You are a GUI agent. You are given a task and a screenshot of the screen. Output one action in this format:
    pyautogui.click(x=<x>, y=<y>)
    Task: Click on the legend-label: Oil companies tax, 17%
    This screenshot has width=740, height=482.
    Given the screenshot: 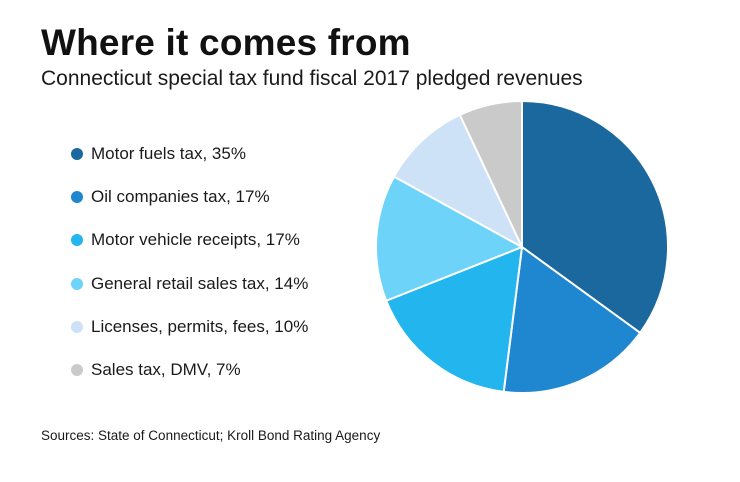 What is the action you would take?
    pyautogui.click(x=180, y=196)
    